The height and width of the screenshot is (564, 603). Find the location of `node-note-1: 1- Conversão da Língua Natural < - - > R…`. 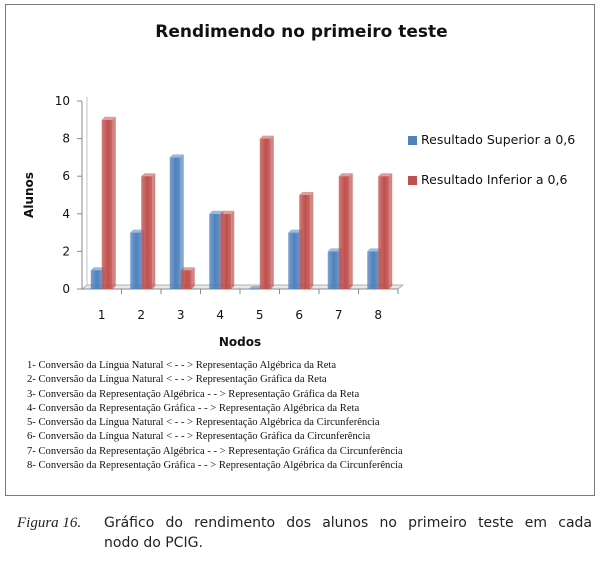

node-note-1: 1- Conversão da Língua Natural < - - > R… is located at coordinates (182, 365).